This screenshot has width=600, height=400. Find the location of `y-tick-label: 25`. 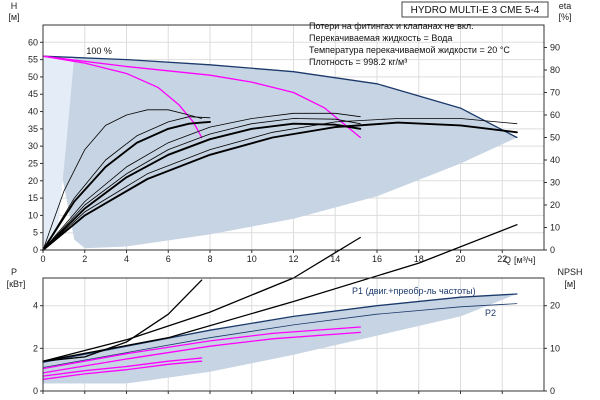

y-tick-label: 25 is located at coordinates (33, 163).